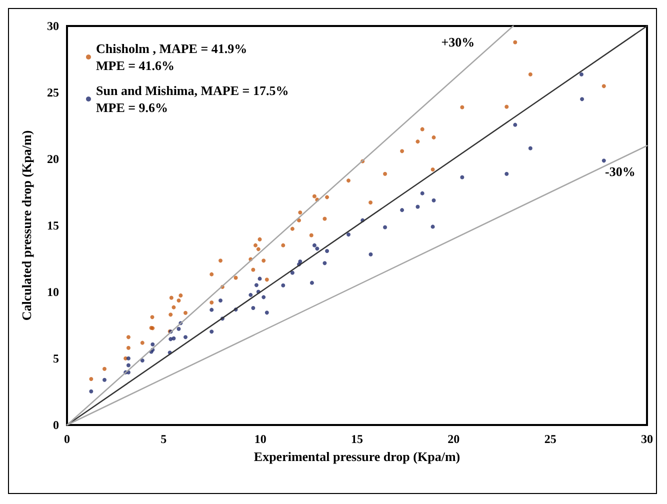 This screenshot has width=667, height=504. What do you see at coordinates (192, 99) in the screenshot?
I see `legend-label: Sun and Mishima, MAPE = 17.5% MPE = 9.6%` at bounding box center [192, 99].